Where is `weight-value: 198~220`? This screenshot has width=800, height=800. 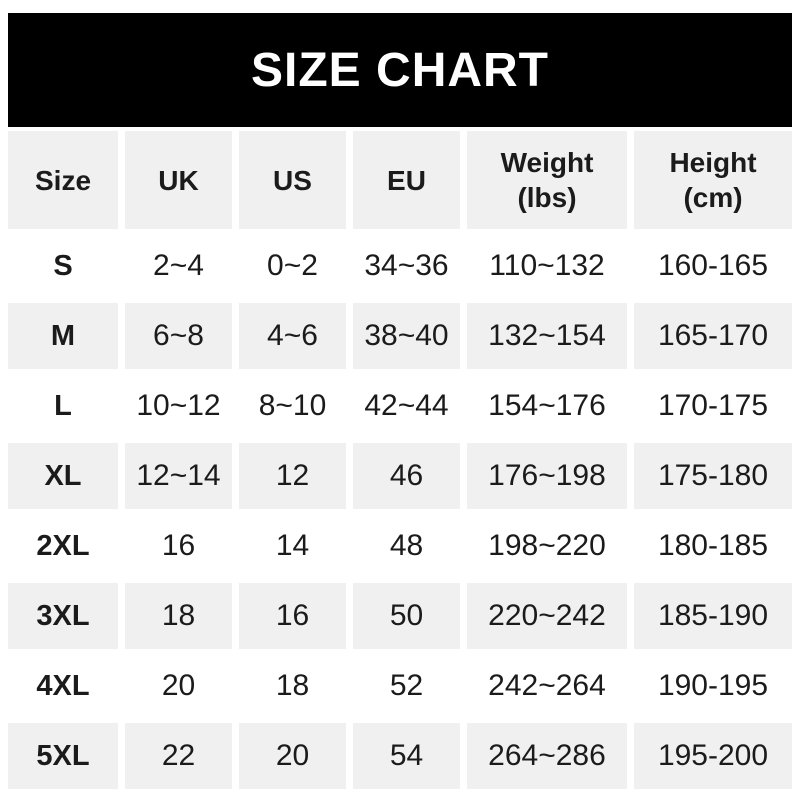 weight-value: 198~220 is located at coordinates (547, 546).